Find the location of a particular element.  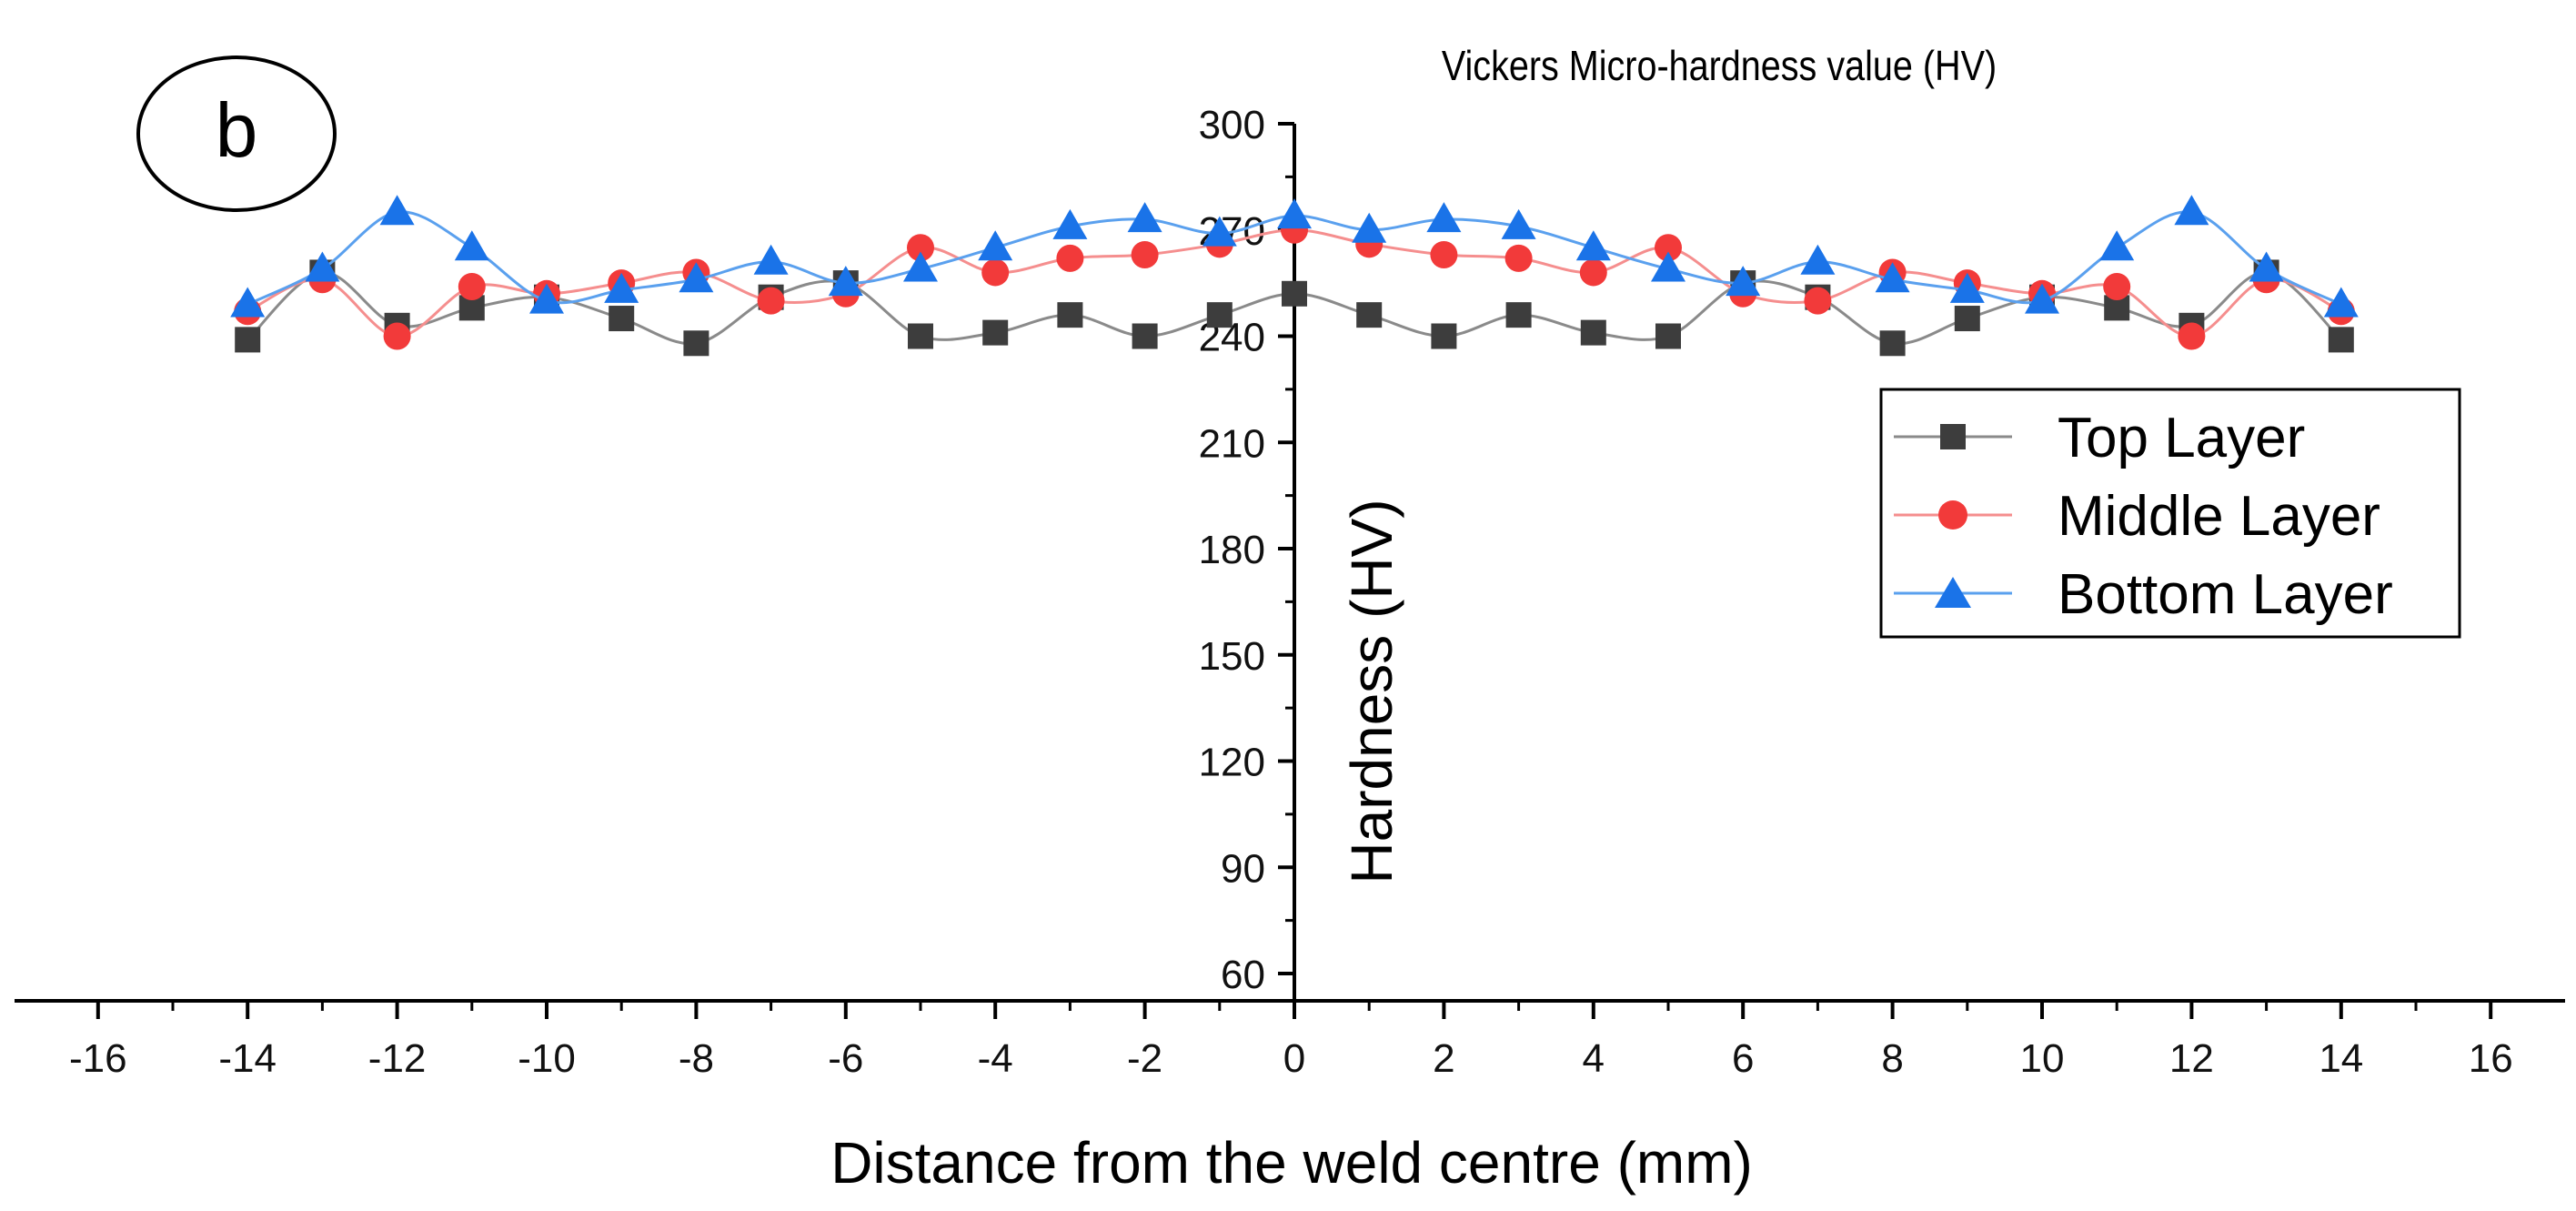

x-tick-label: 16 is located at coordinates (2491, 1058).